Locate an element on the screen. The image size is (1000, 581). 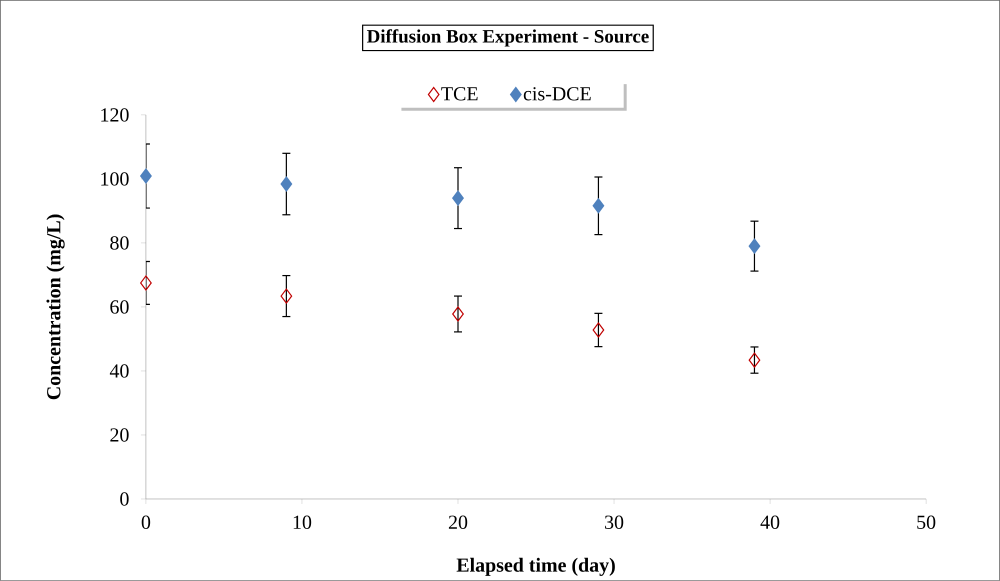
chart-title: Diffusion Box Experiment - Source is located at coordinates (507, 38).